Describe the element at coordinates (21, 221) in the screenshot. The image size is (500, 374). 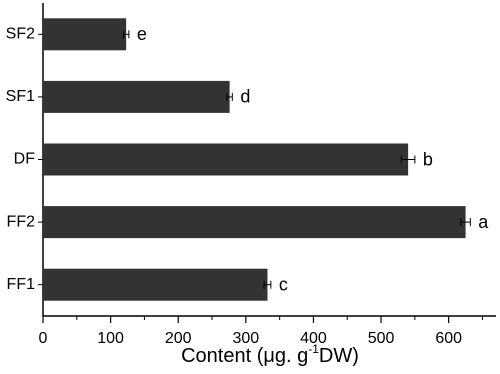
I see `y-tick-label: FF2` at that location.